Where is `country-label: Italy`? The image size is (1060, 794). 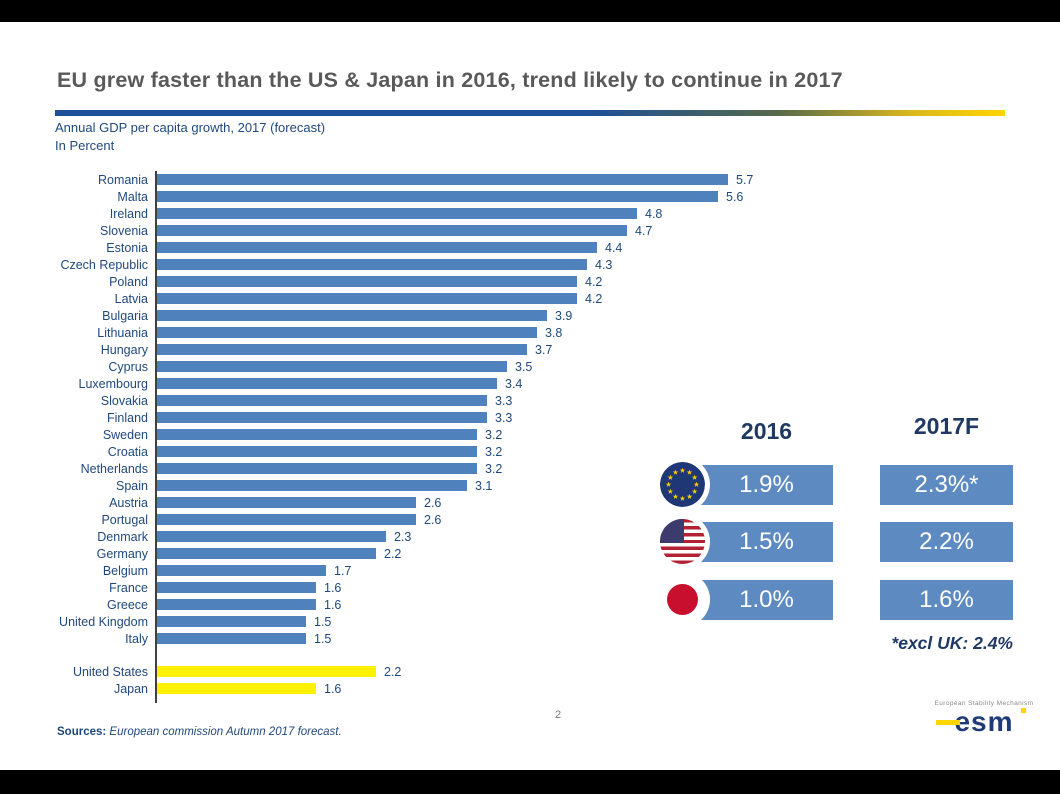 country-label: Italy is located at coordinates (136, 638).